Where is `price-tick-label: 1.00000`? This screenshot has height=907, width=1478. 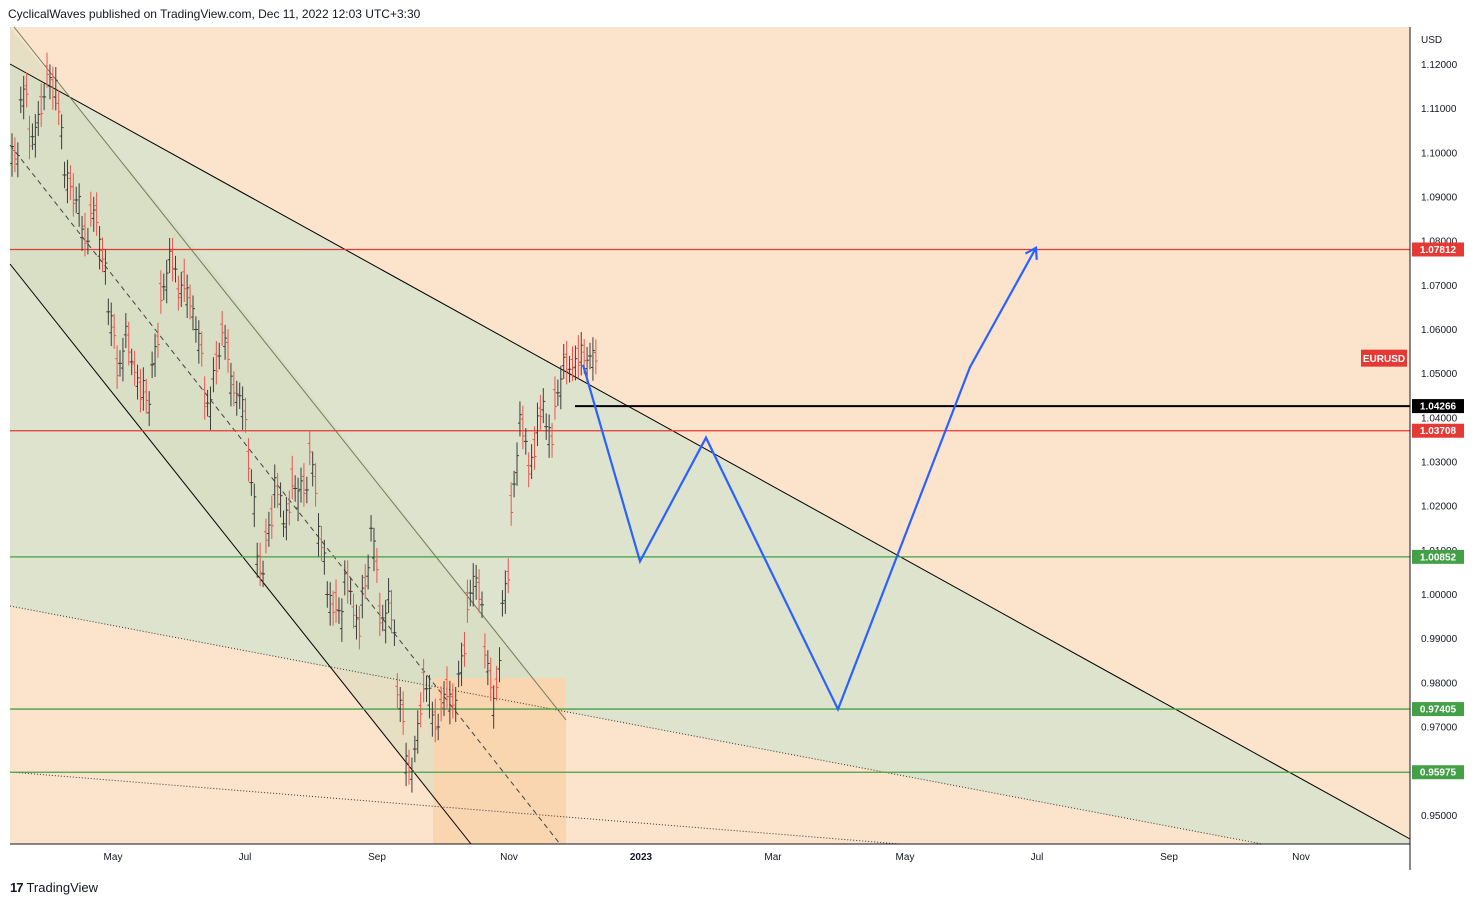 price-tick-label: 1.00000 is located at coordinates (1439, 595).